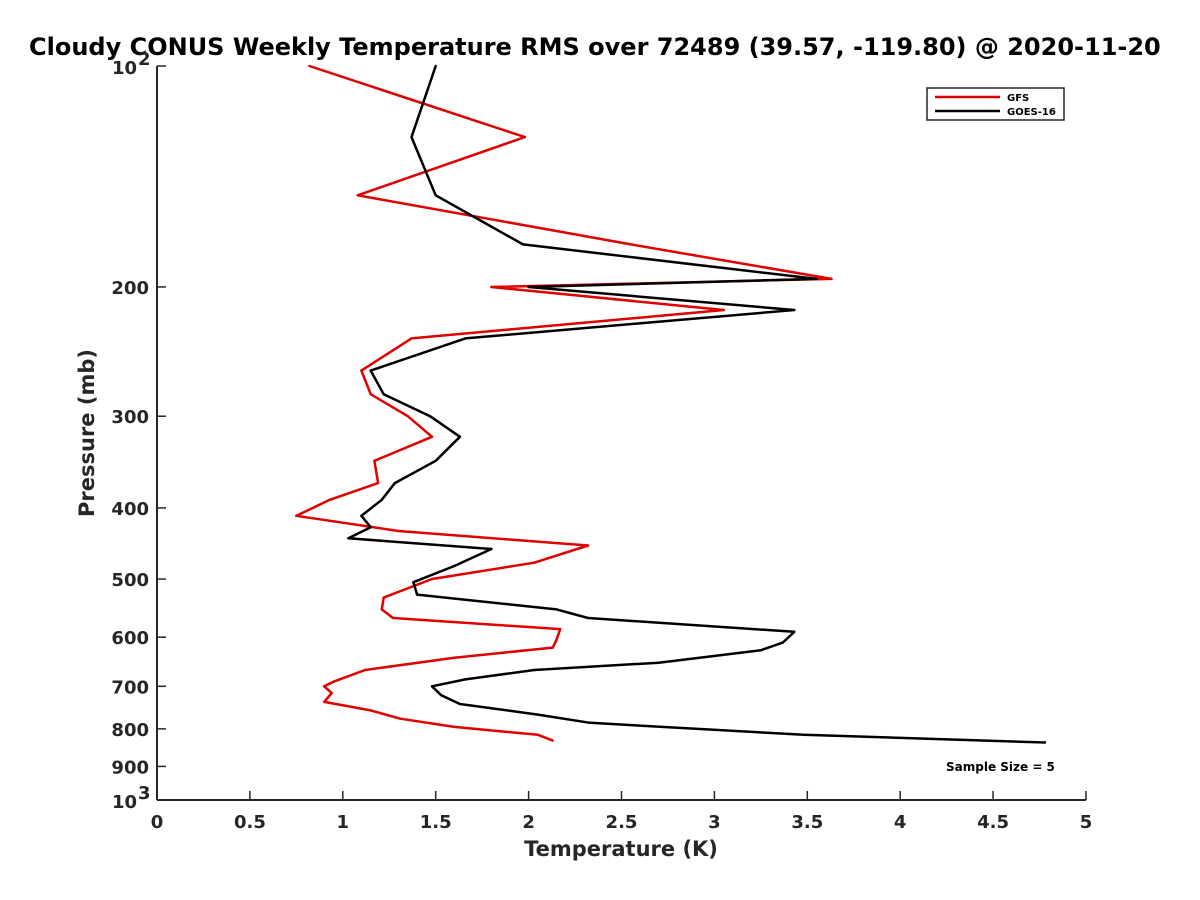  I want to click on x-tick-label: 1, so click(343, 822).